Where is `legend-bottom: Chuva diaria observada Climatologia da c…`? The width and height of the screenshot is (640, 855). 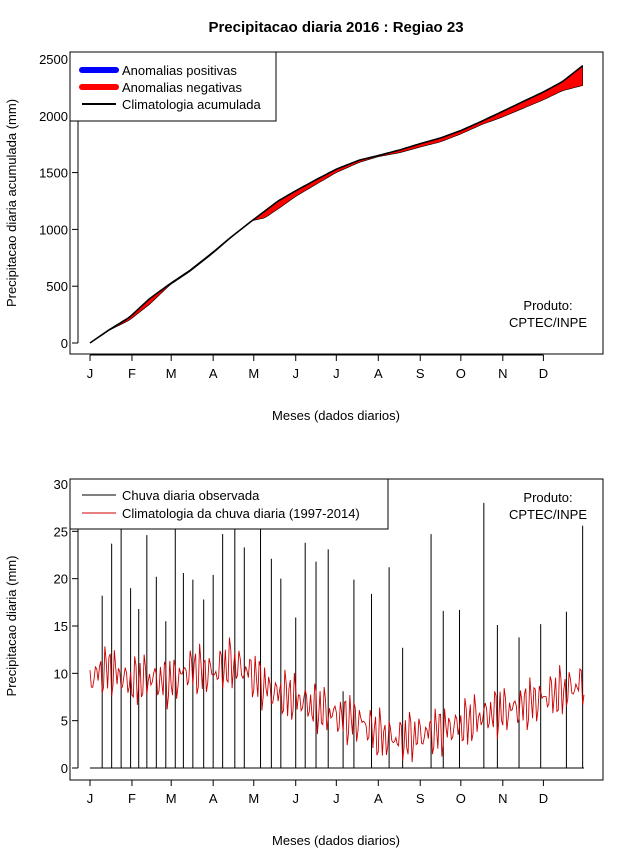
legend-bottom: Chuva diaria observada Climatologia da c… is located at coordinates (229, 504).